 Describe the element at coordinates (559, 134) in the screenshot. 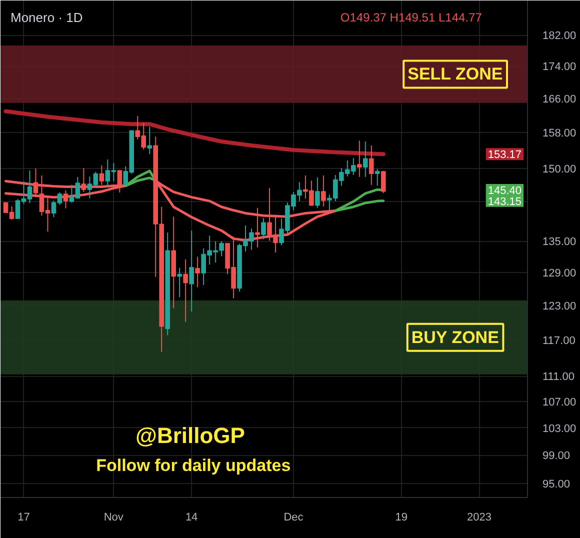

I see `y-tick-label: 158.00` at that location.